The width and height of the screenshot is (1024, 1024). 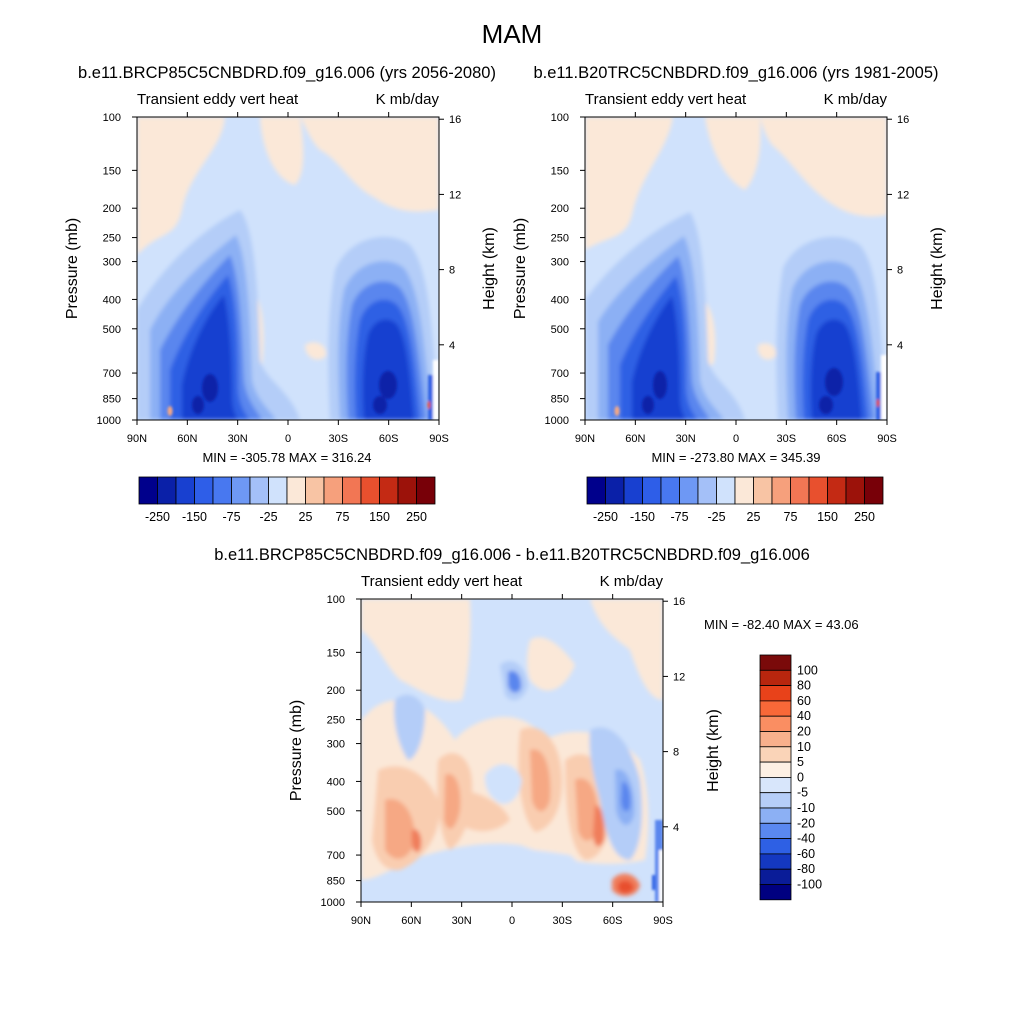 I want to click on colorbar-label: 60, so click(x=804, y=701).